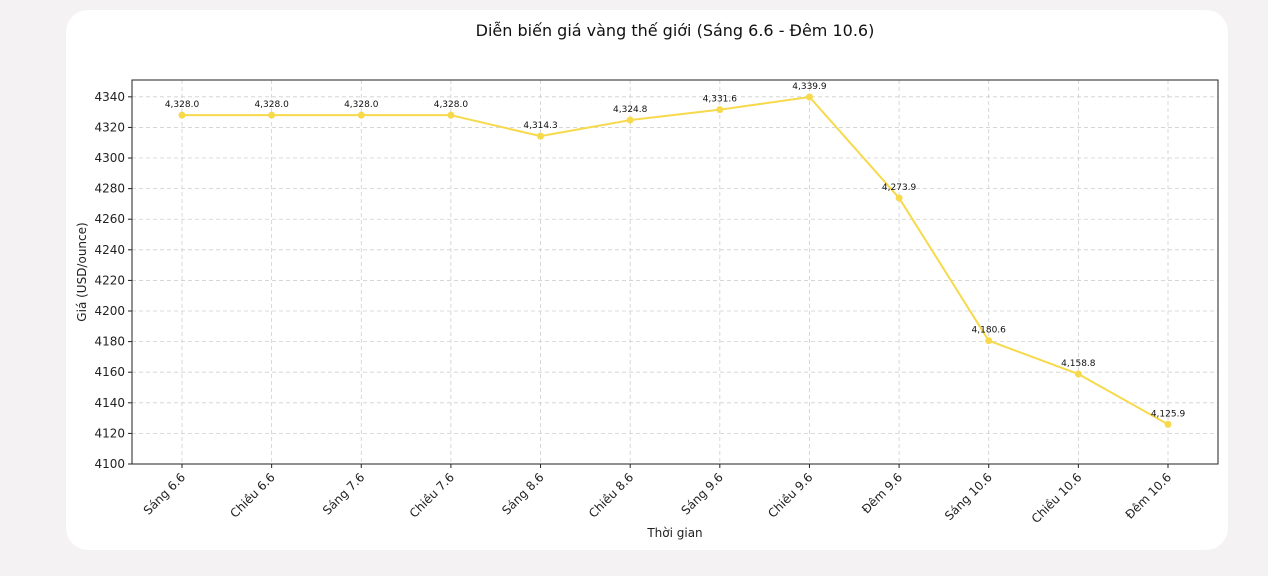 The width and height of the screenshot is (1268, 576). Describe the element at coordinates (674, 533) in the screenshot. I see `x-axis-label: Thời gian` at that location.